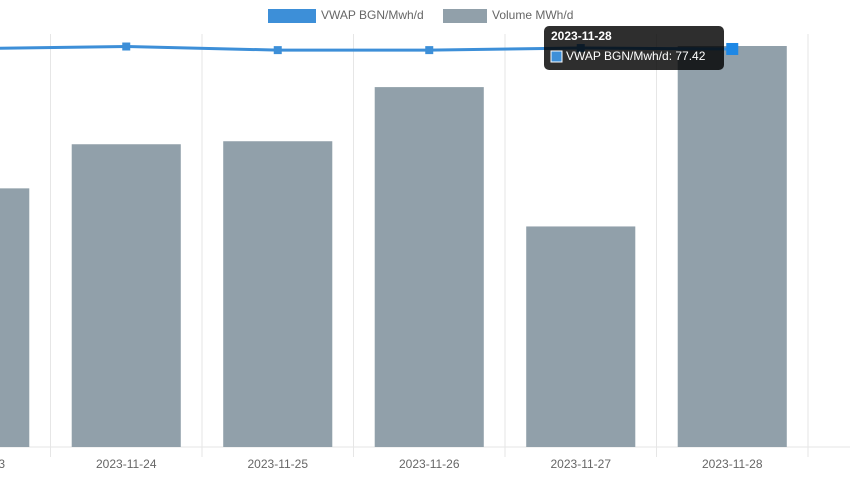 The image size is (850, 480). Describe the element at coordinates (532, 15) in the screenshot. I see `legend-label: Volume MWh/d` at that location.